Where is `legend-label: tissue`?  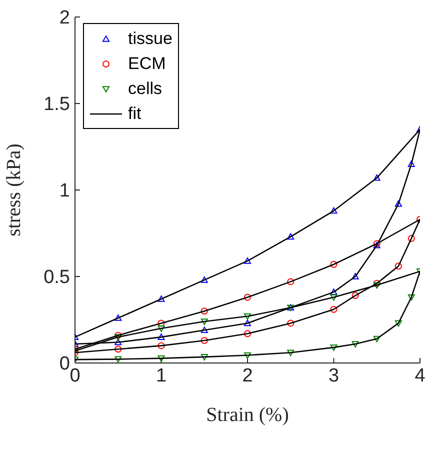
legend-label: tissue is located at coordinates (150, 38).